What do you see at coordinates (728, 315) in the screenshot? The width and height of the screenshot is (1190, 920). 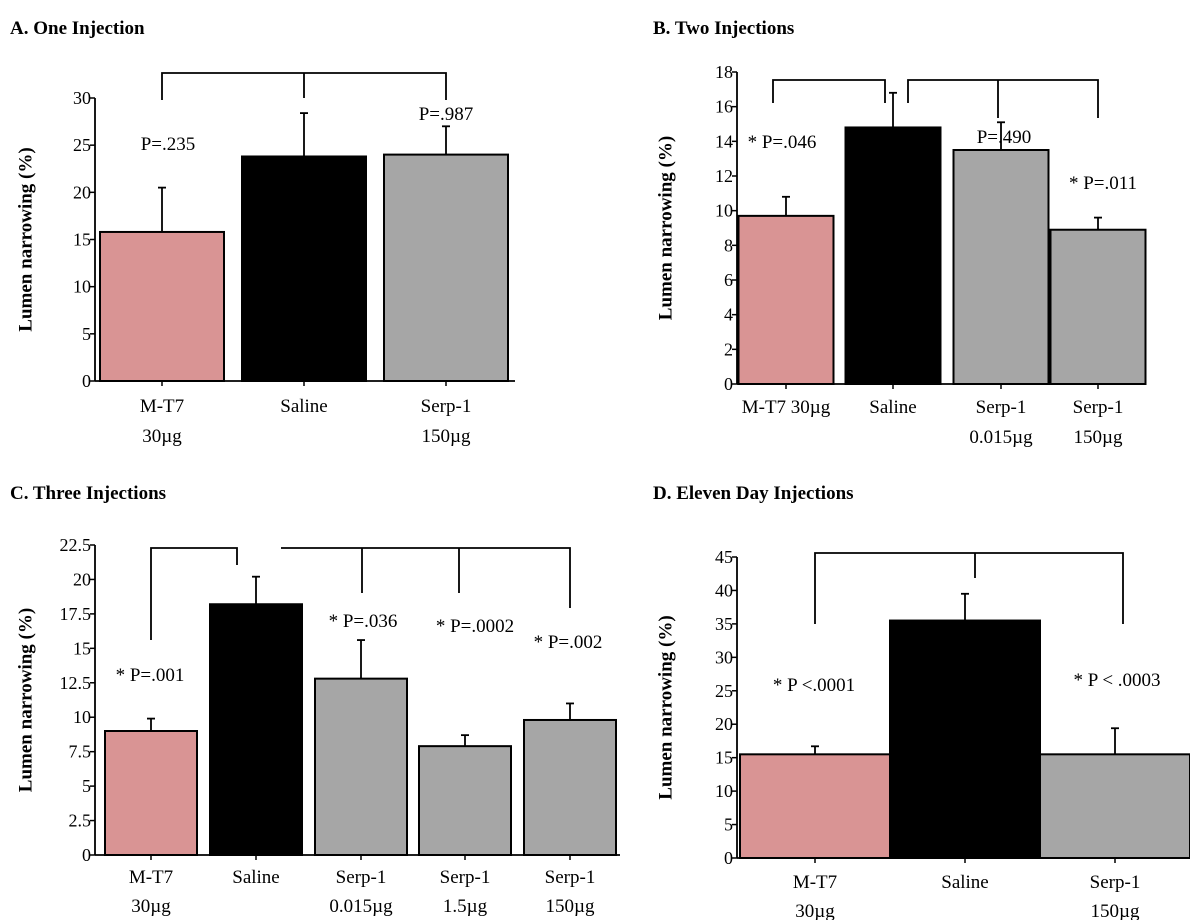 I see `y-tick-label: 4` at bounding box center [728, 315].